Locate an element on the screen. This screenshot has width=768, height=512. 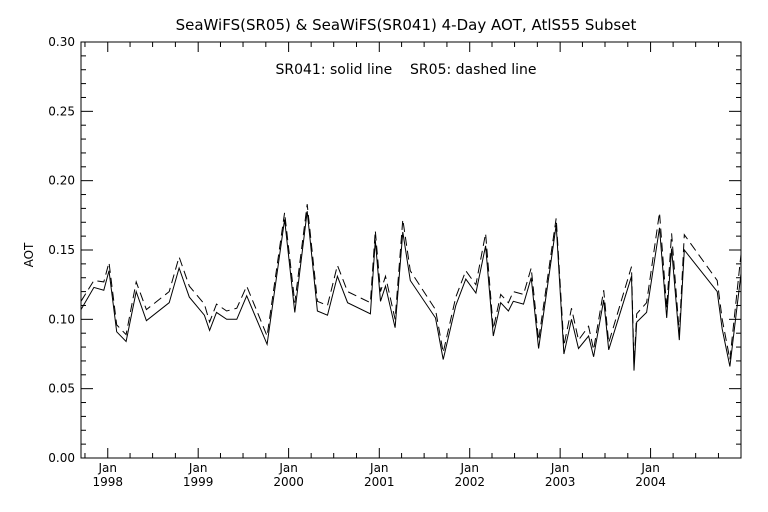
x-tick-year-label: 2002 is located at coordinates (469, 482).